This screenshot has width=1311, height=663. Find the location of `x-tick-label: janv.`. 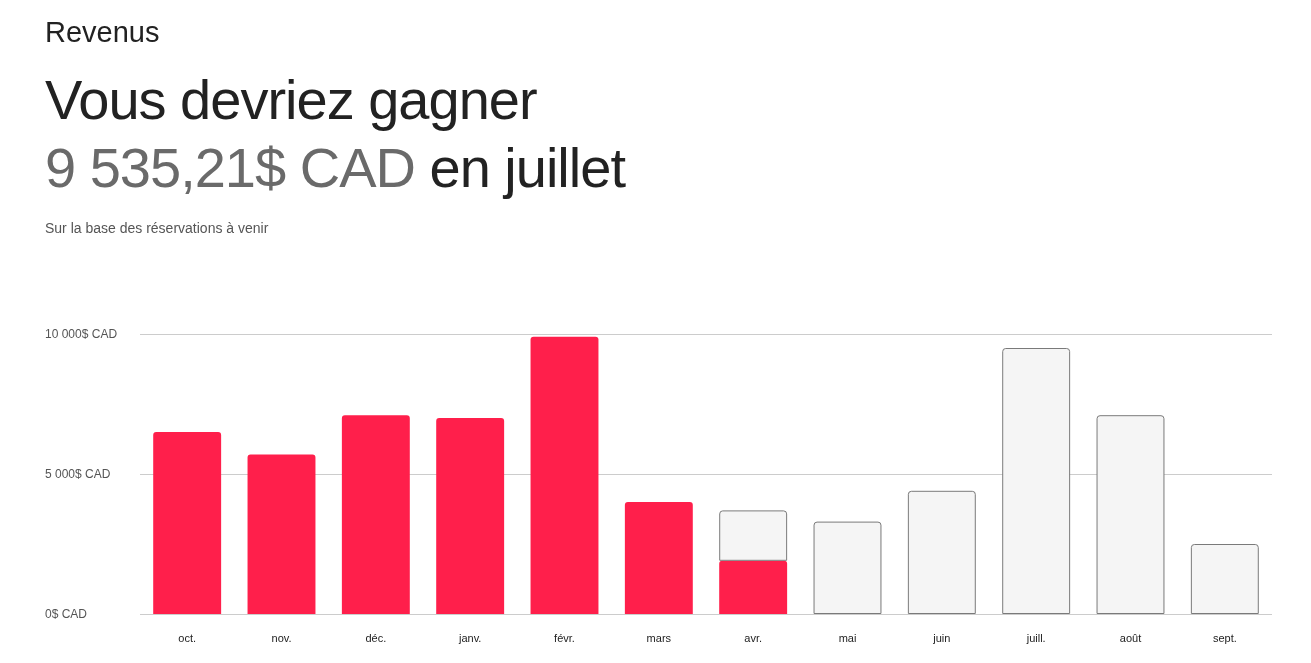

x-tick-label: janv. is located at coordinates (469, 637).